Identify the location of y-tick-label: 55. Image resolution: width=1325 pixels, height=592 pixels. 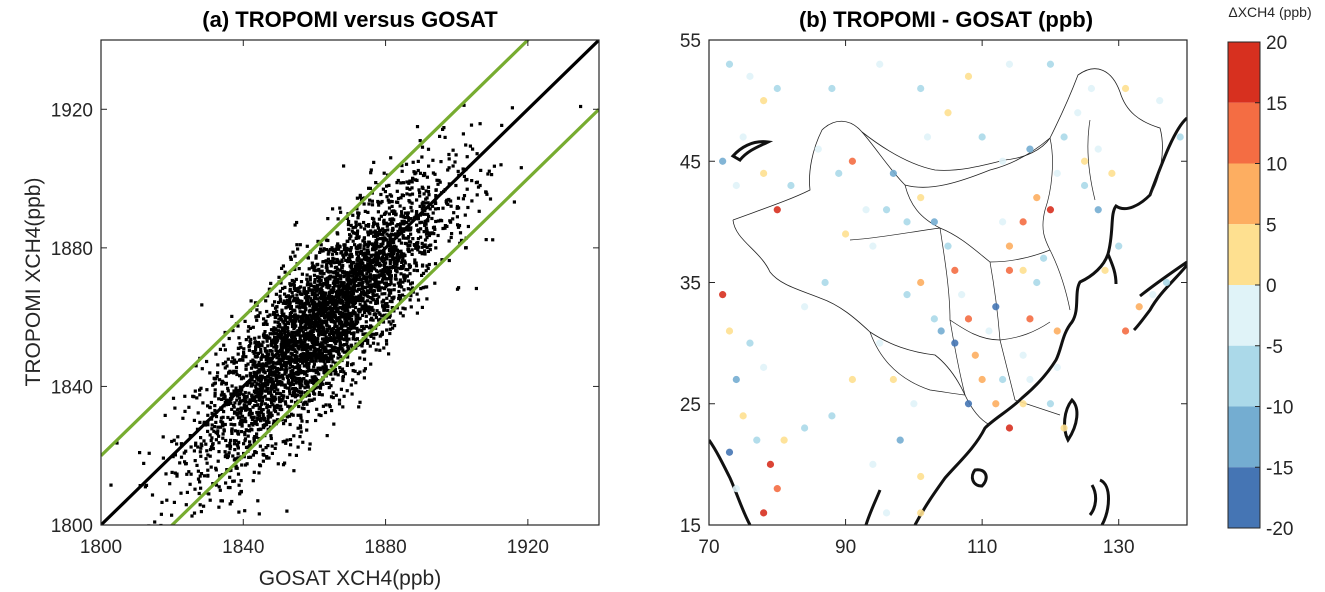
(690, 41).